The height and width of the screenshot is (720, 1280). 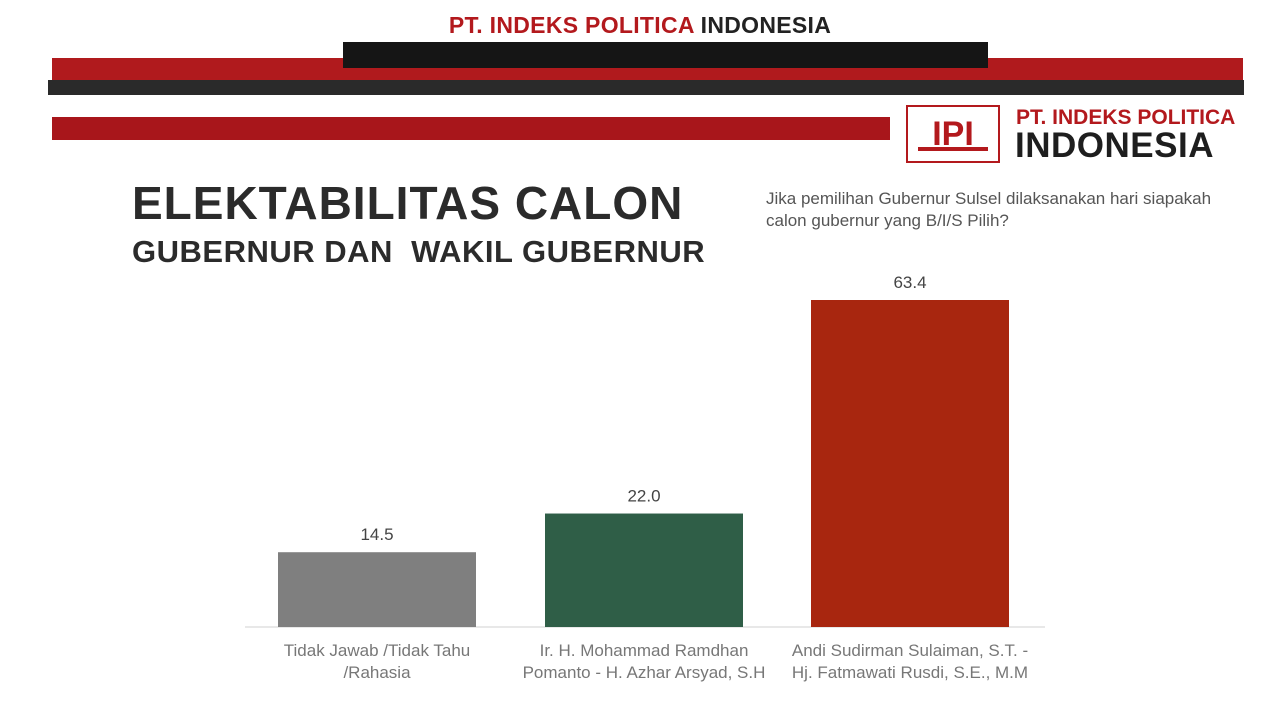 What do you see at coordinates (646, 87) in the screenshot?
I see `decorative-dark-stripe` at bounding box center [646, 87].